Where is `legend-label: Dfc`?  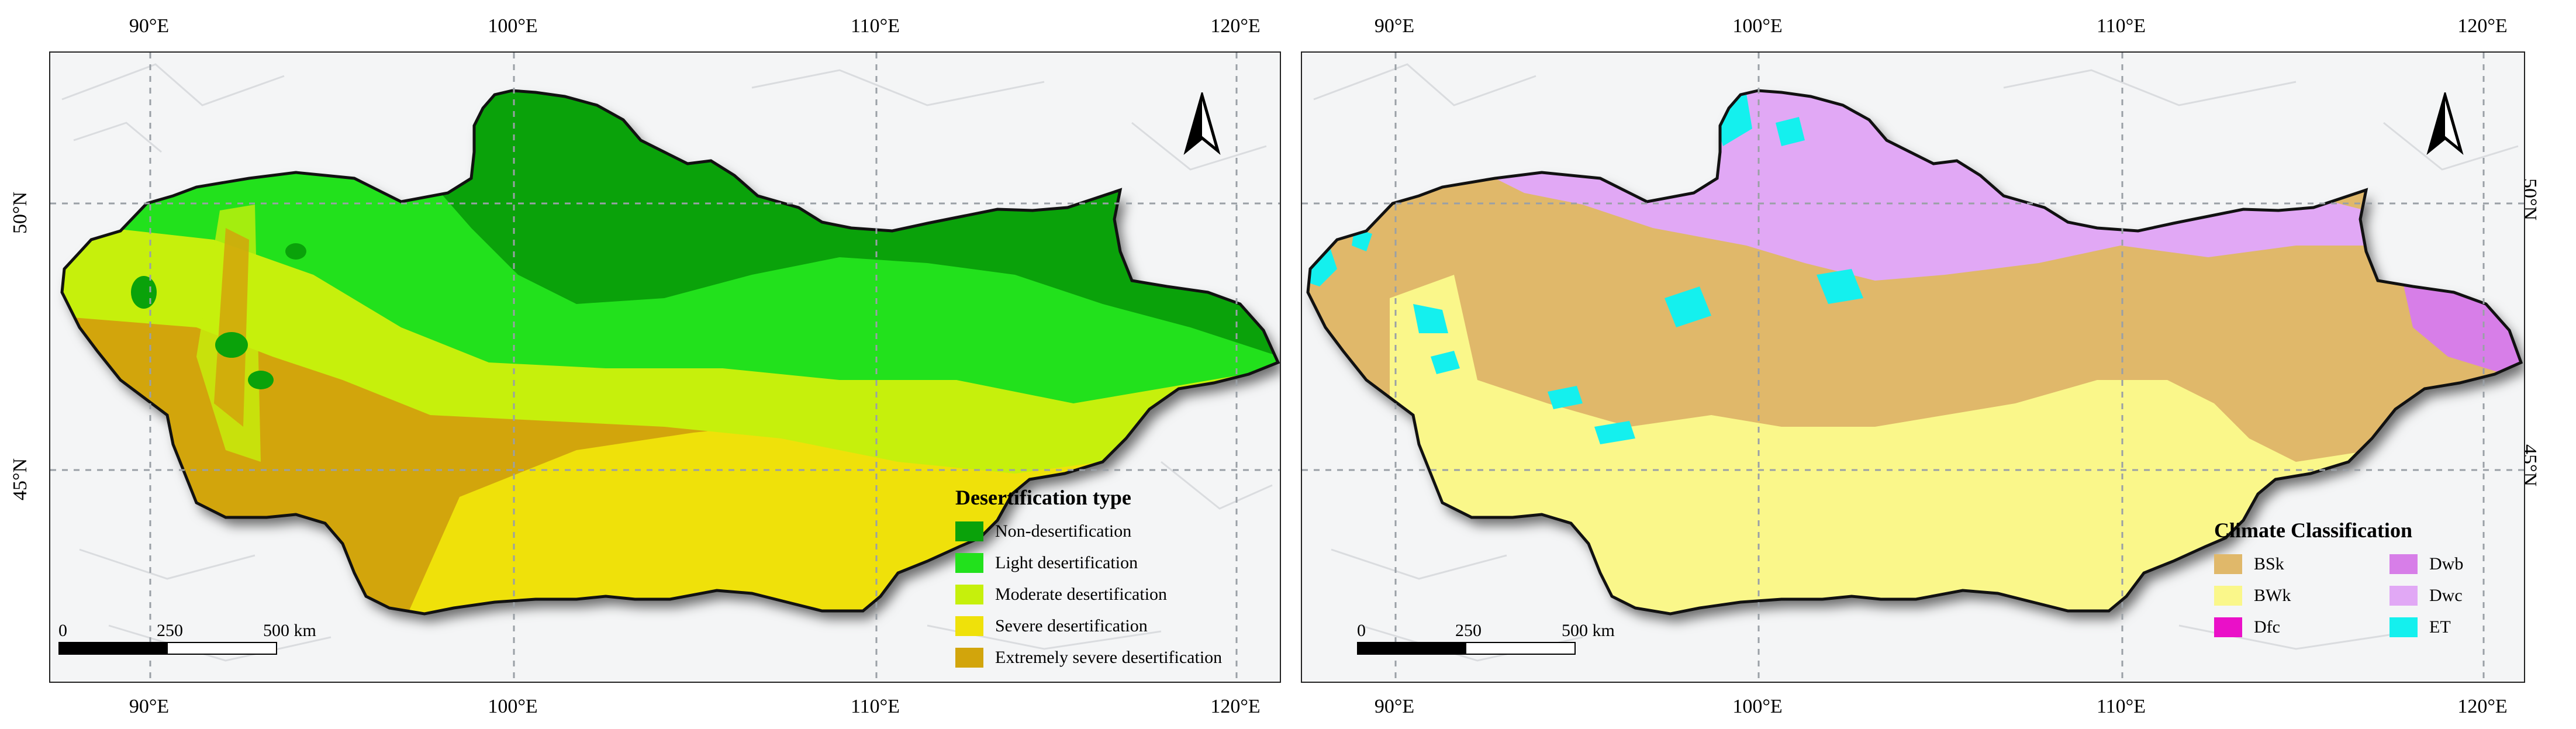 legend-label: Dfc is located at coordinates (2267, 627).